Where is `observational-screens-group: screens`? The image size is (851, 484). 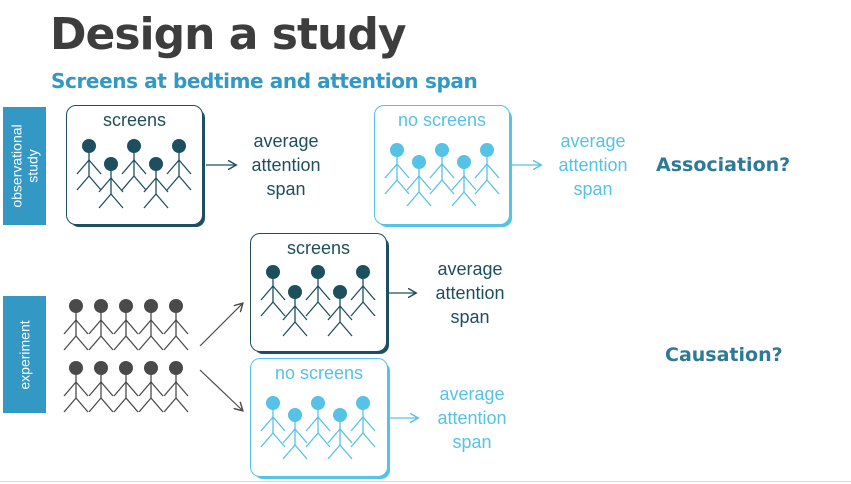
observational-screens-group: screens is located at coordinates (134, 165).